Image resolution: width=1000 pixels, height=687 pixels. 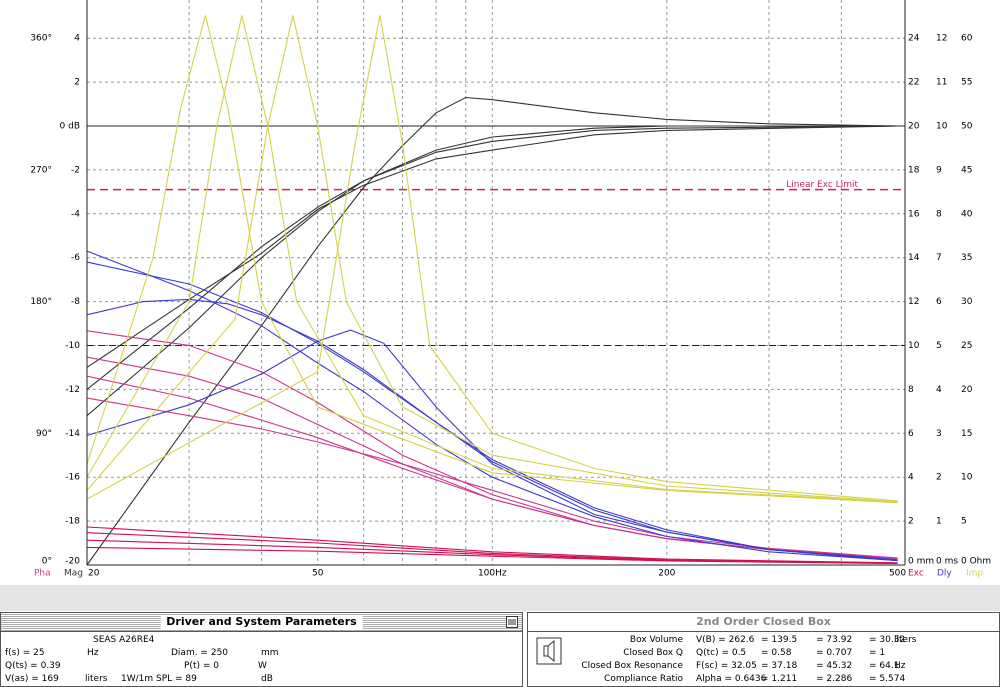 What do you see at coordinates (549, 651) in the screenshot?
I see `speaker-icon` at bounding box center [549, 651].